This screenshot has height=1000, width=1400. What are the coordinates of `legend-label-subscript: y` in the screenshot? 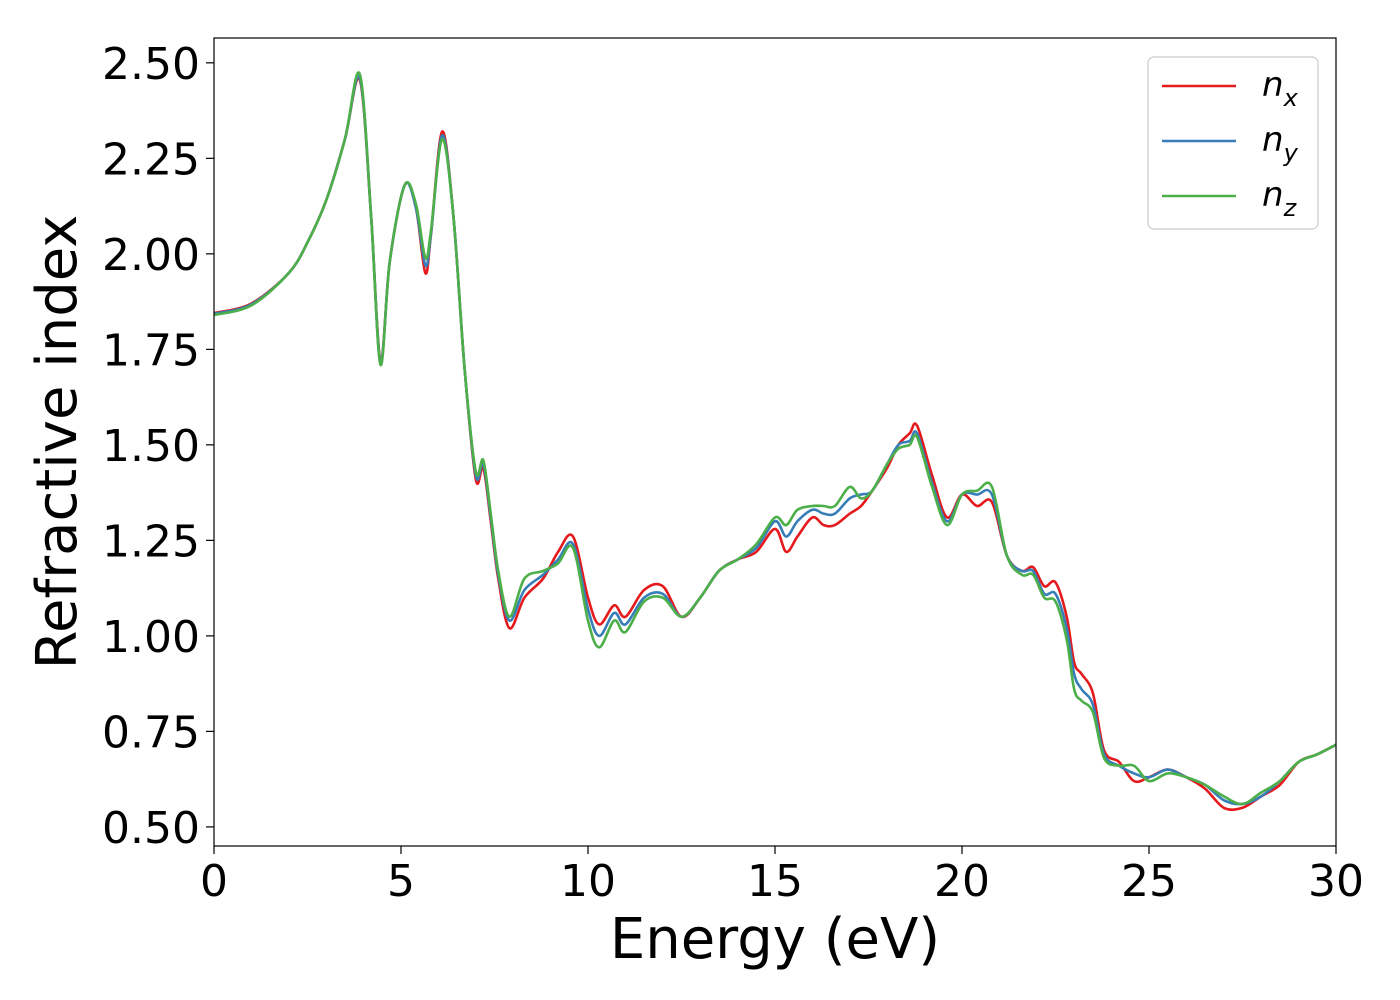 It's located at (1291, 153).